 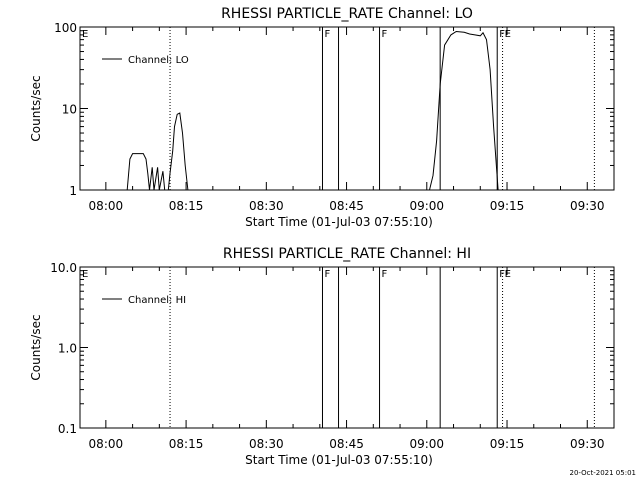 What do you see at coordinates (347, 254) in the screenshot?
I see `chart-title: RHESSI PARTICLE_RATE Channel: HI` at bounding box center [347, 254].